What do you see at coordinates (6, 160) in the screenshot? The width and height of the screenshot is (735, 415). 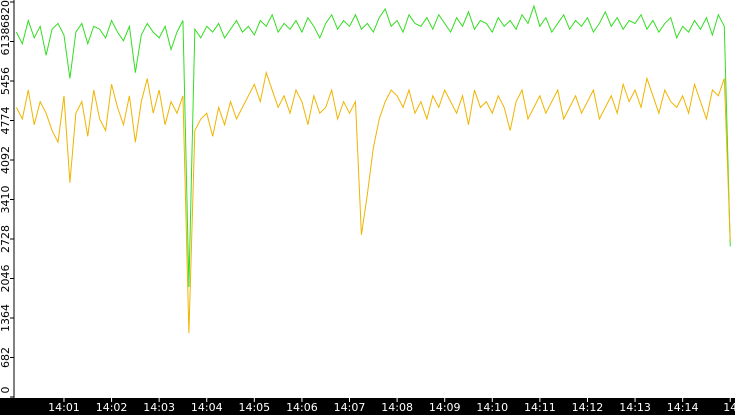 I see `y-tick-label: 4092` at bounding box center [6, 160].